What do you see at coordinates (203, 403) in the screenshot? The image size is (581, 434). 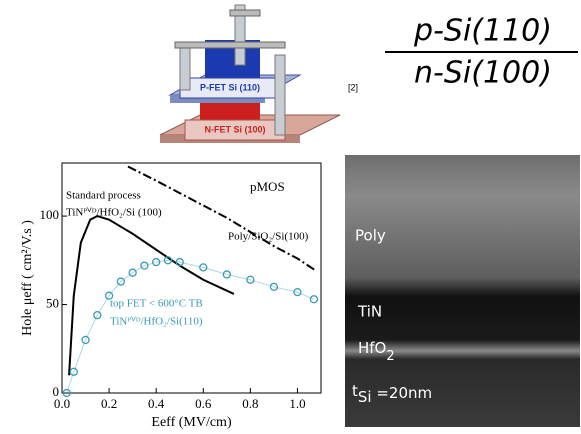 I see `x-tick-label: 0.6` at bounding box center [203, 403].